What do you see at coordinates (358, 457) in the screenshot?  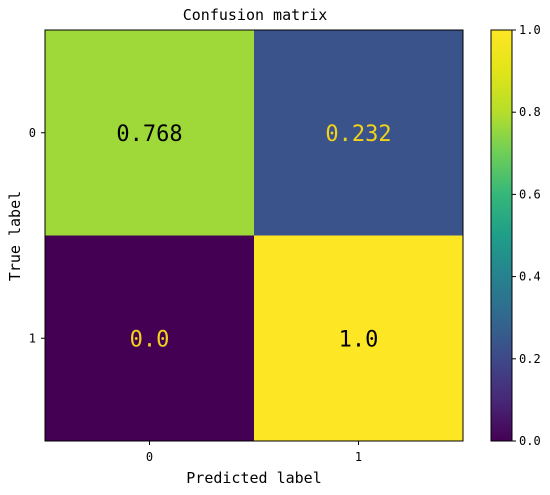 I see `x-tick-label: 1` at bounding box center [358, 457].